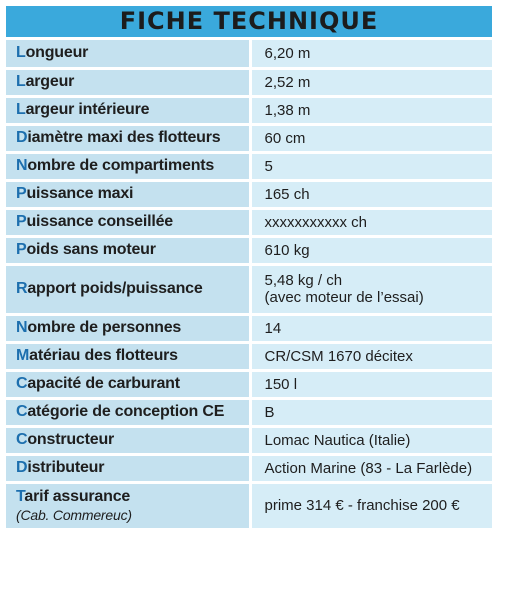 The width and height of the screenshot is (529, 600). I want to click on row-value: CR/CSM 1670 décitex, so click(371, 357).